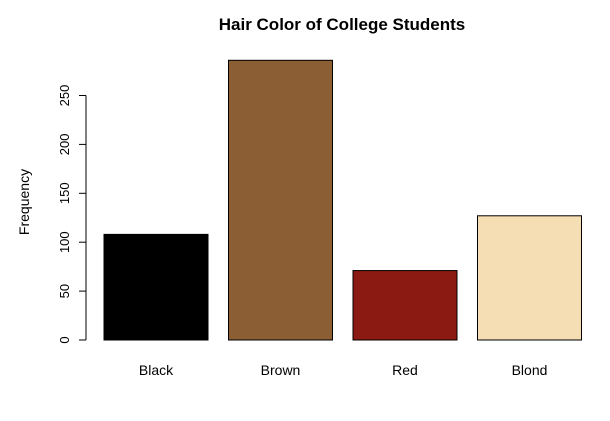  I want to click on y-tick-label: 0, so click(64, 339).